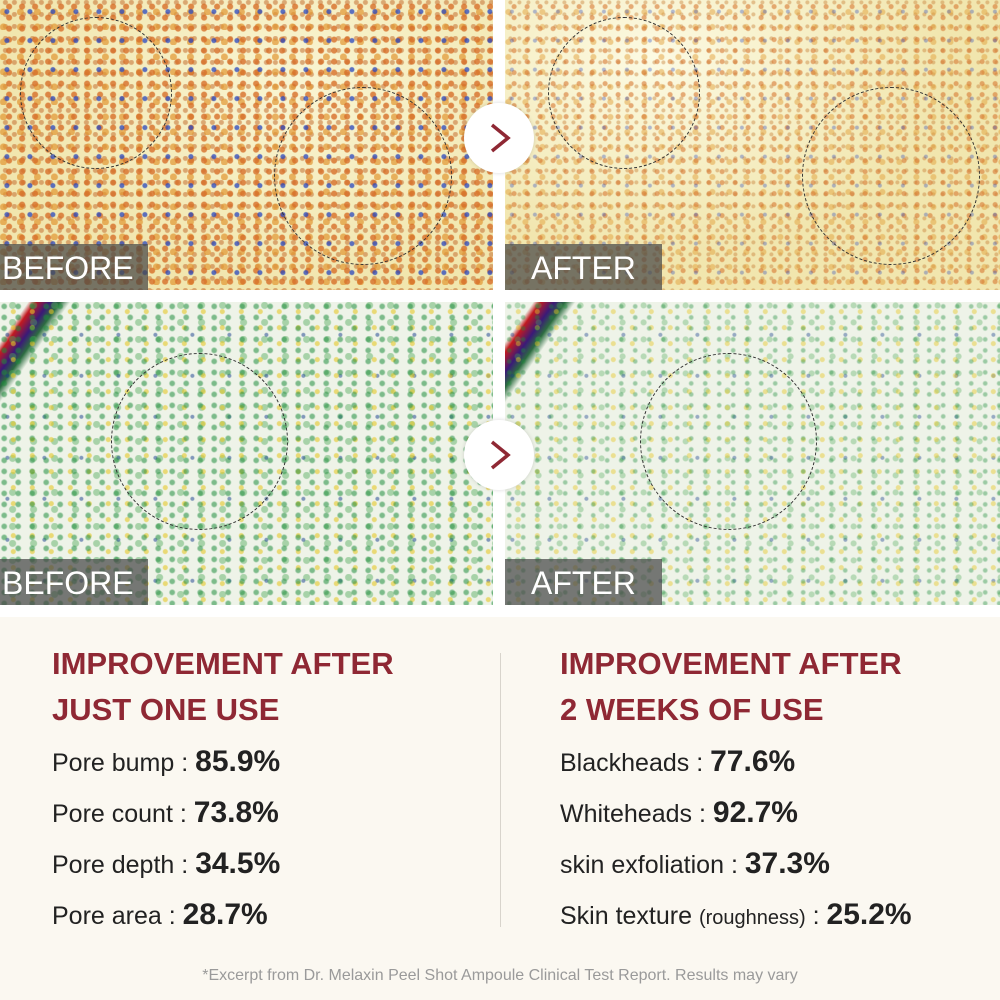  Describe the element at coordinates (692, 709) in the screenshot. I see `heading-line: 2 WEEKS OF USE` at that location.